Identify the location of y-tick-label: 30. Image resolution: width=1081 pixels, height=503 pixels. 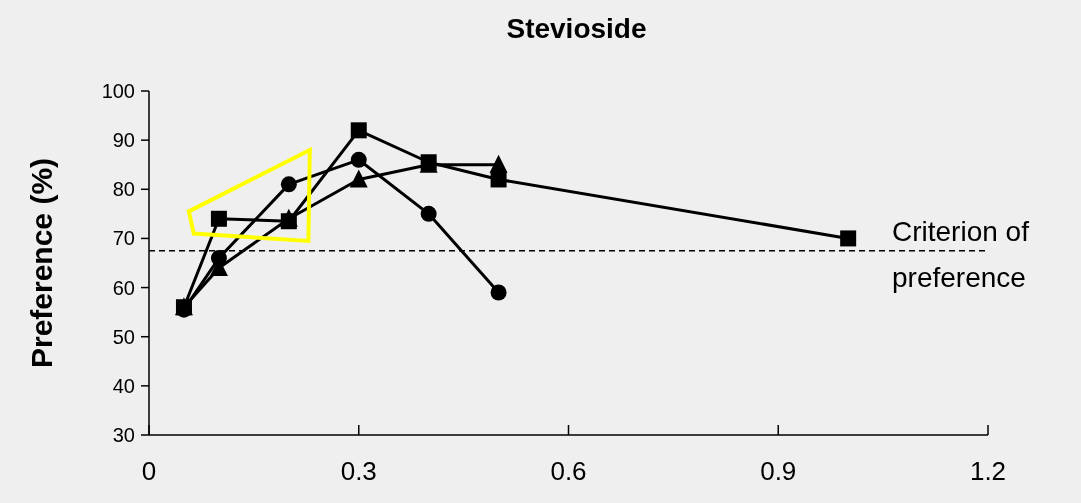
(123, 435).